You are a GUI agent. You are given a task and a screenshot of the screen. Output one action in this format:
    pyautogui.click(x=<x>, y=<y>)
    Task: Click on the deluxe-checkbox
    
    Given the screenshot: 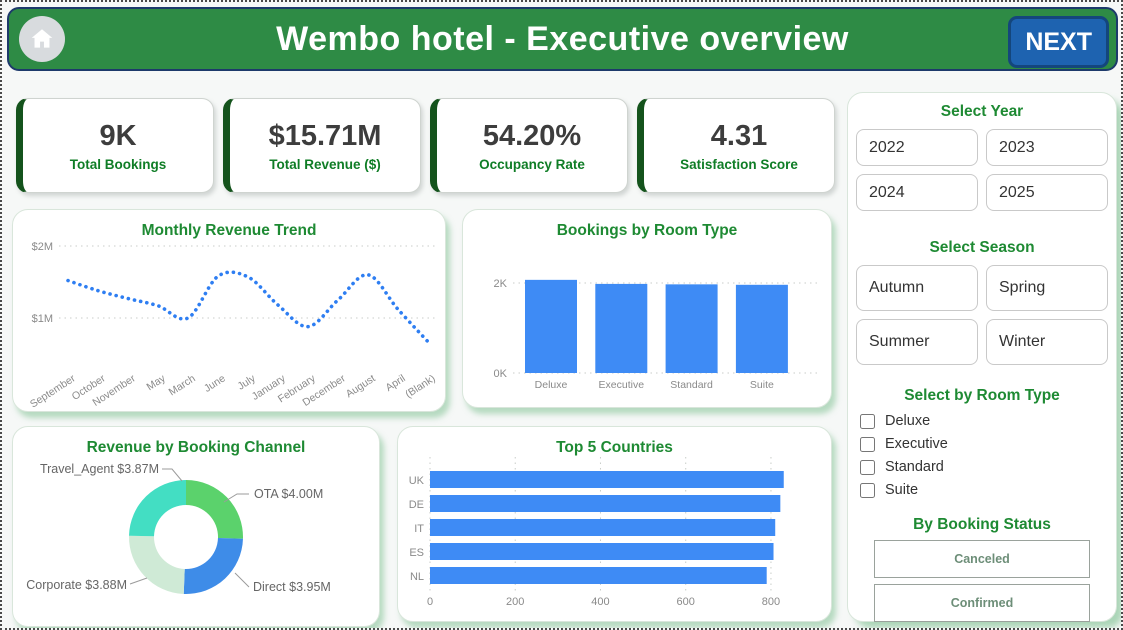 What is the action you would take?
    pyautogui.click(x=867, y=421)
    